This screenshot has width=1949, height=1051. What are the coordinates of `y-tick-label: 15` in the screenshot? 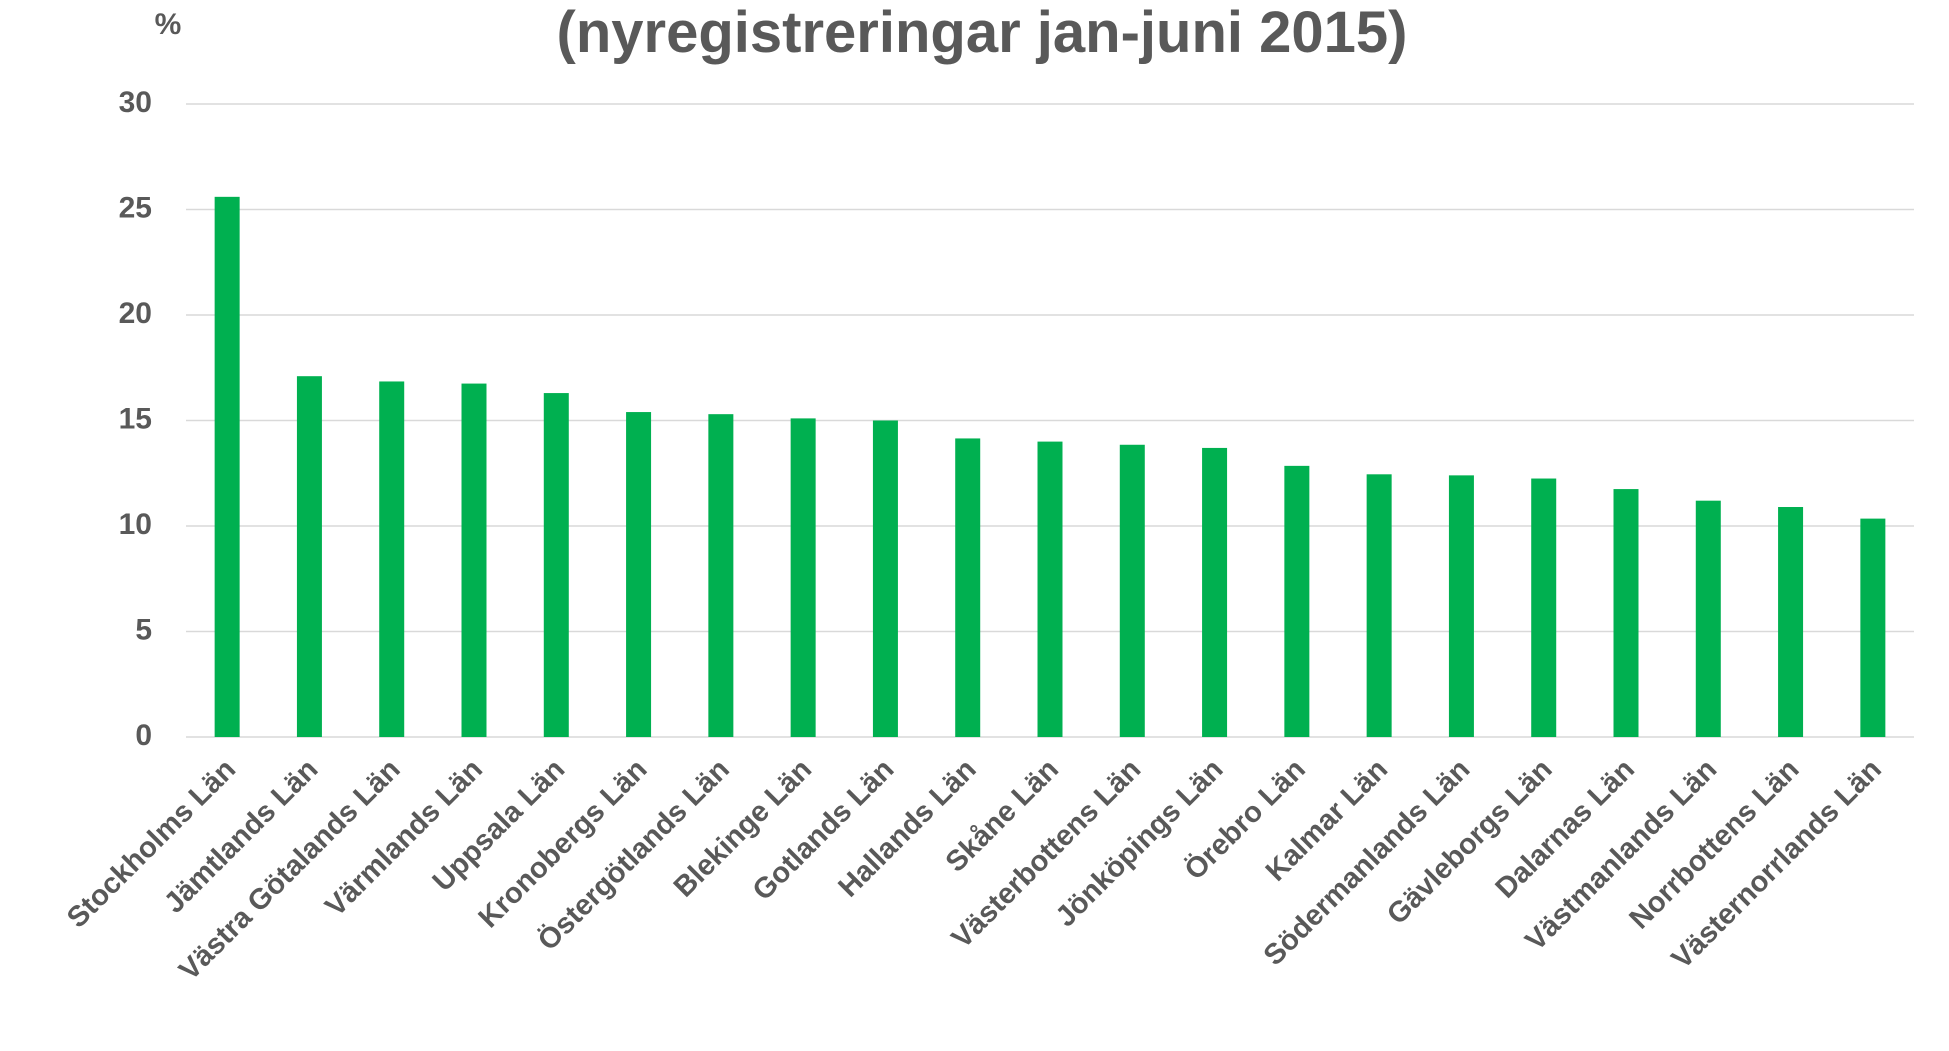 It's located at (135, 418).